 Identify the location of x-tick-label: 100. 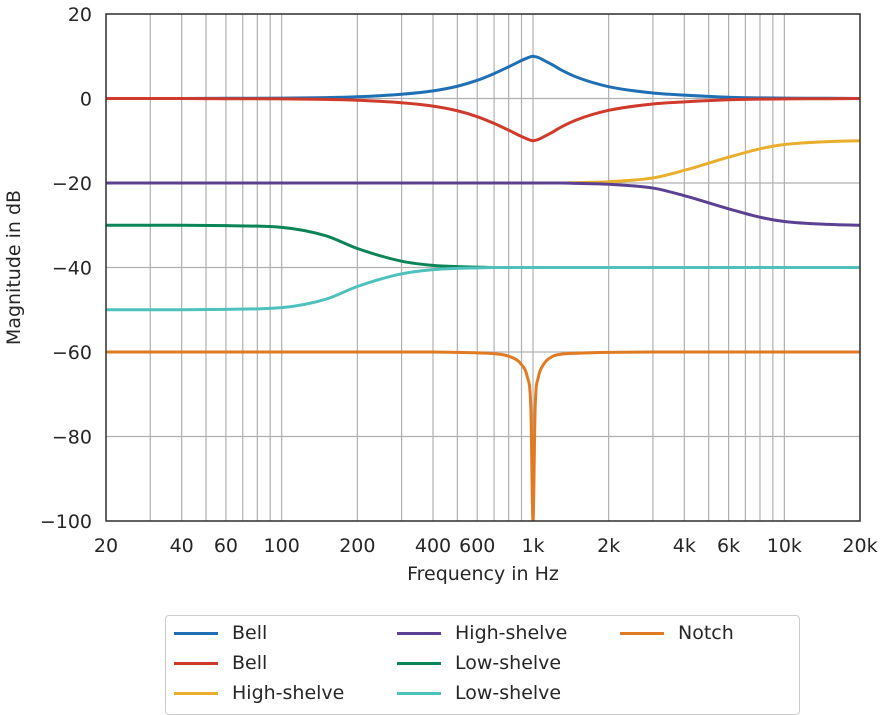
(282, 546).